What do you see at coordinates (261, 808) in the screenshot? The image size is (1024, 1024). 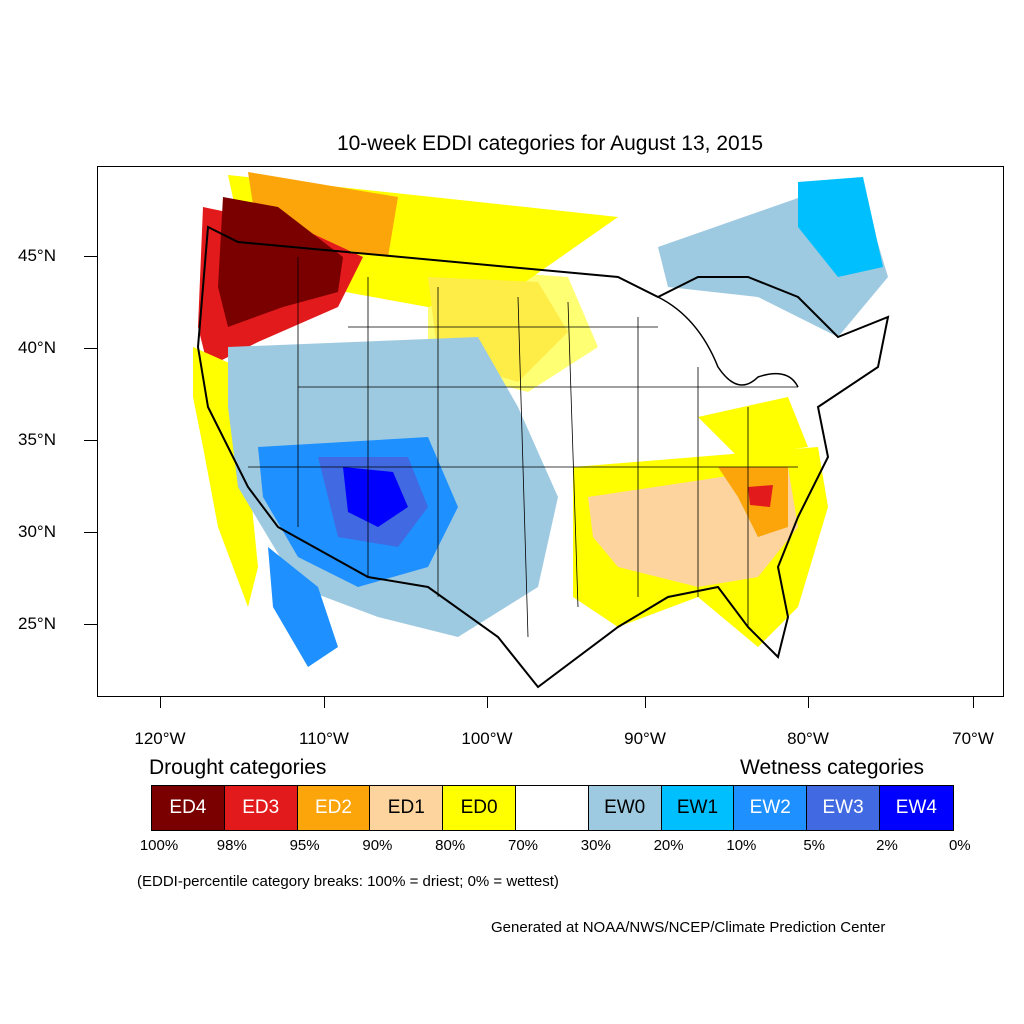 I see `legend-box-ed3: ED3` at bounding box center [261, 808].